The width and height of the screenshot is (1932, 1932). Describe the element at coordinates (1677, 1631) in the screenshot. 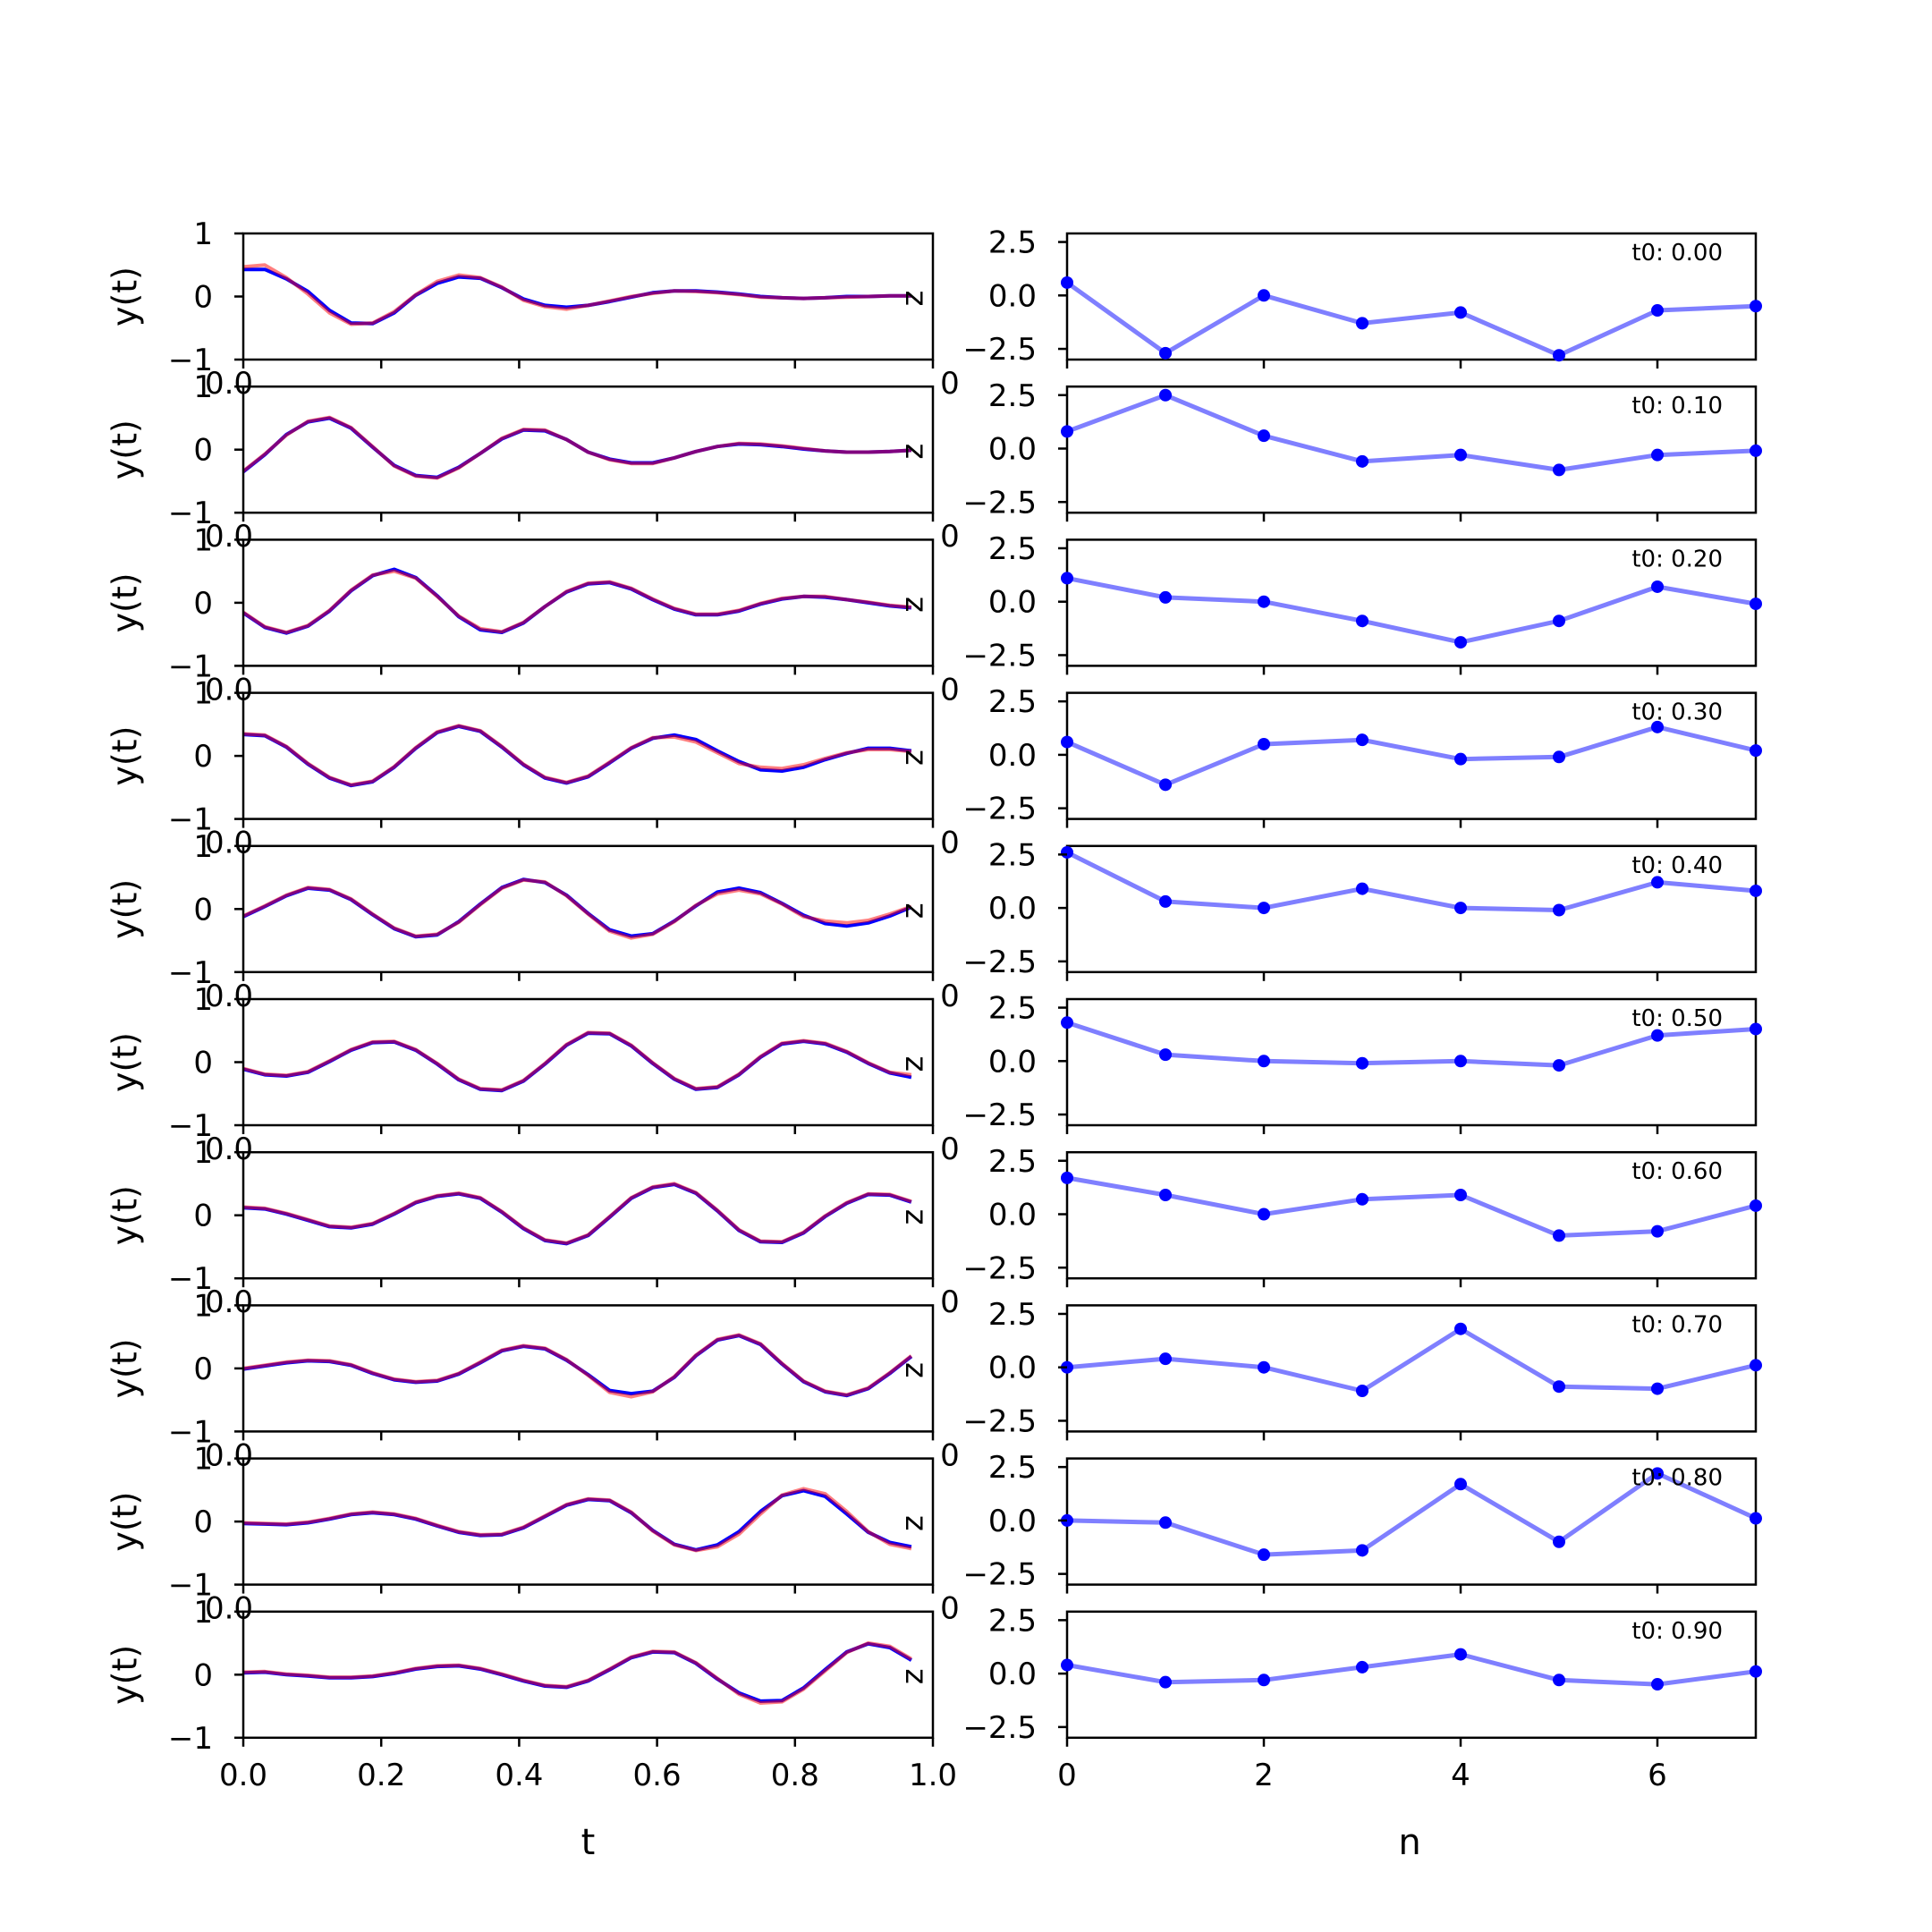

I see `panel-t0-label: t0: 0.90` at that location.